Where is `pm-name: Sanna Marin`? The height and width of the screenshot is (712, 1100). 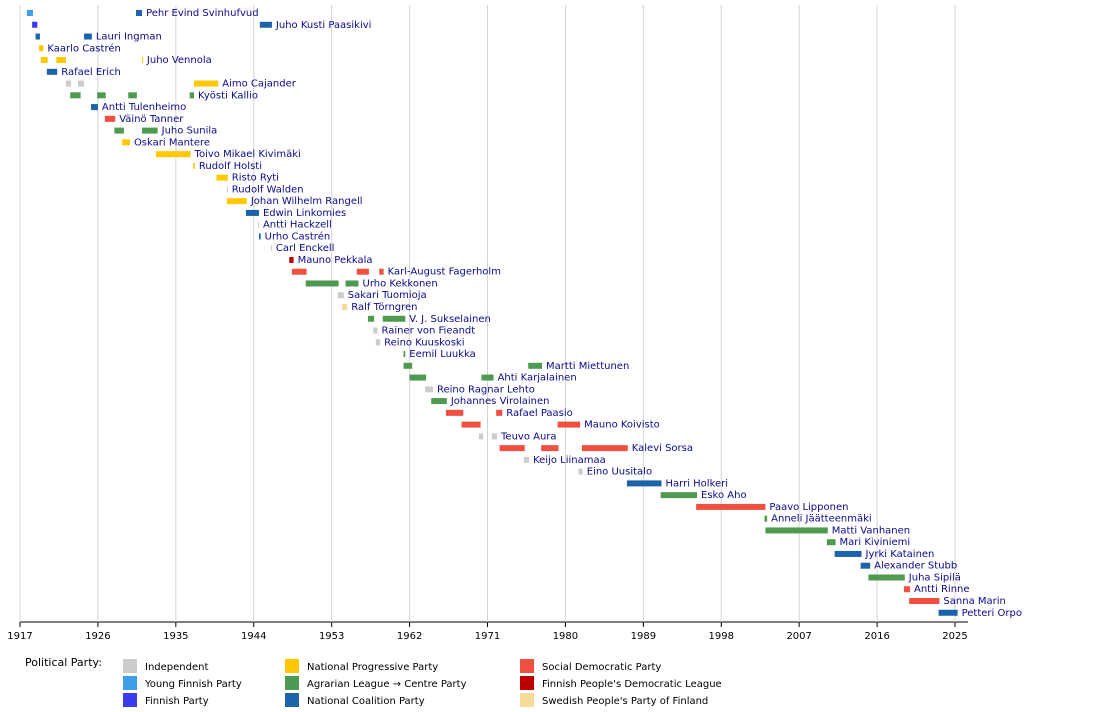 pm-name: Sanna Marin is located at coordinates (974, 601).